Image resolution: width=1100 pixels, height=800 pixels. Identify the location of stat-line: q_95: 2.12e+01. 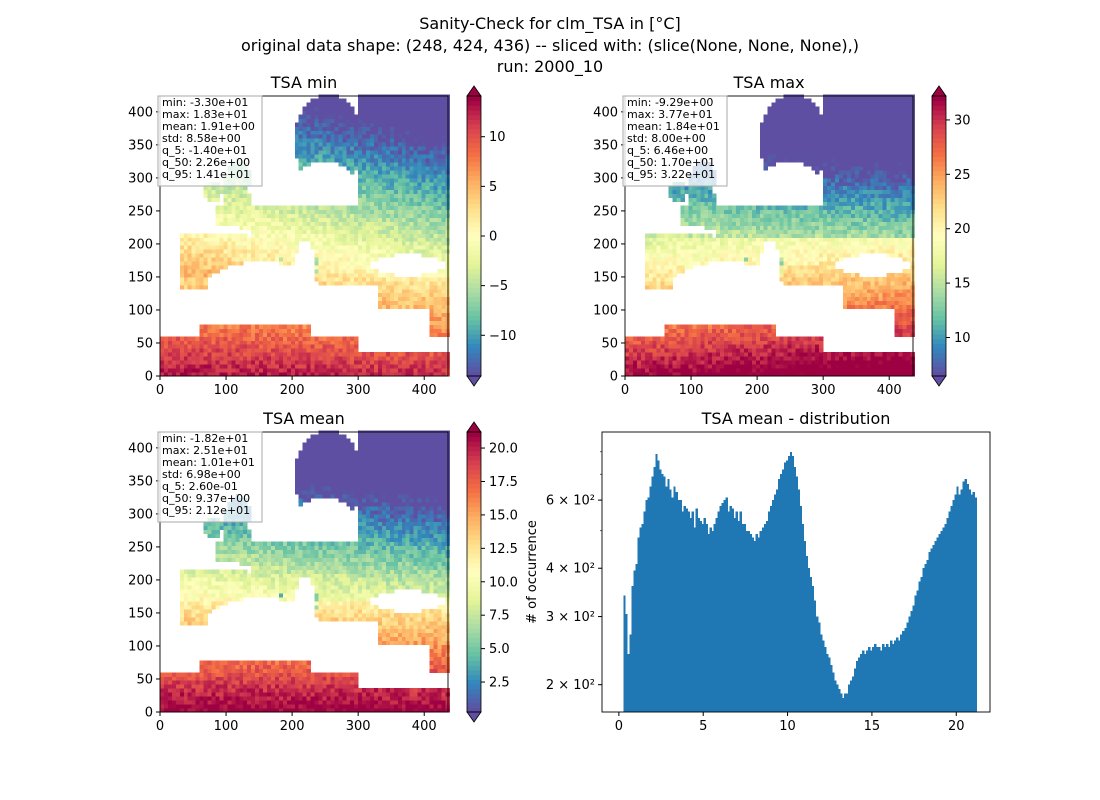
(206, 510).